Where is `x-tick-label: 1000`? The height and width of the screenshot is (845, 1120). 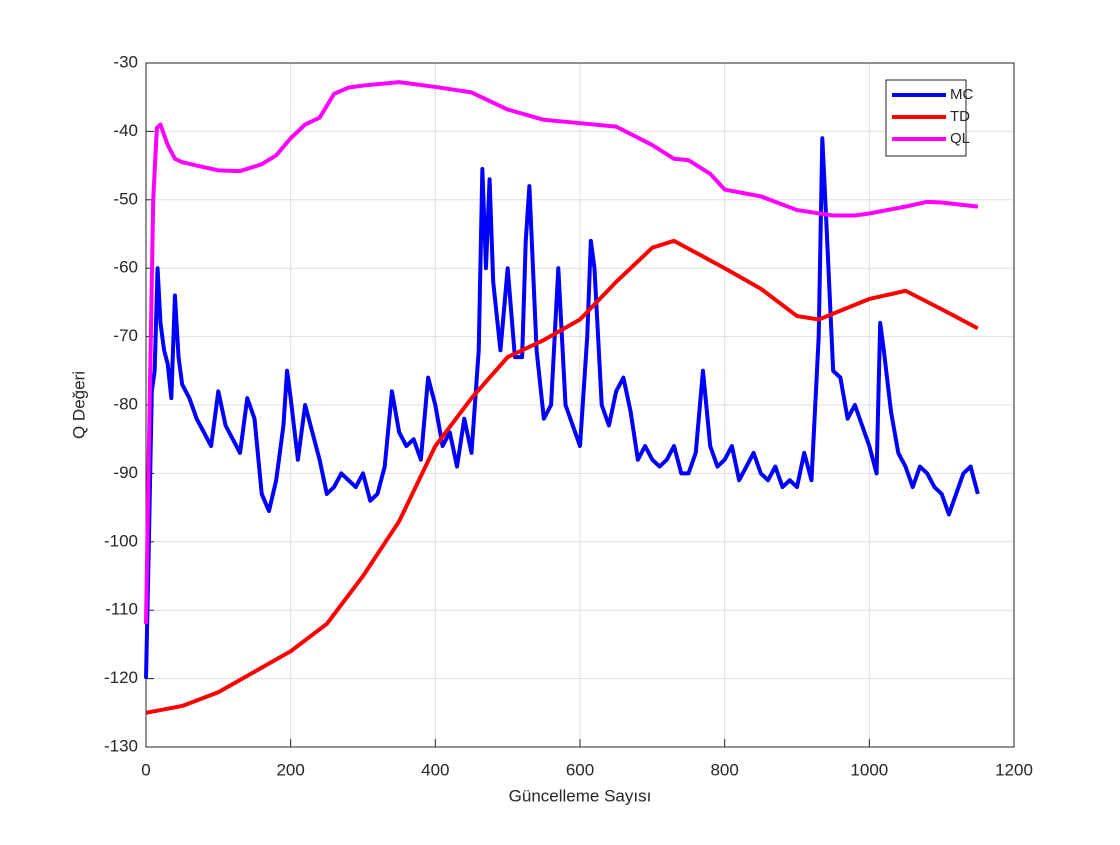 x-tick-label: 1000 is located at coordinates (869, 769).